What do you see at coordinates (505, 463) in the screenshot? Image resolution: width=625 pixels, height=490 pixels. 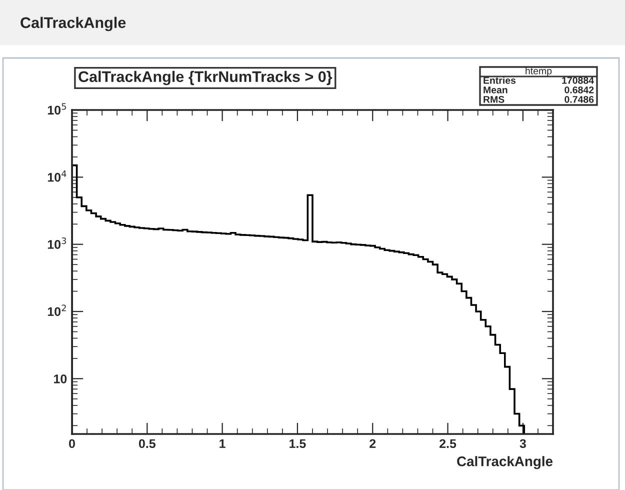 I see `x-axis-title: CalTrackAngle` at bounding box center [505, 463].